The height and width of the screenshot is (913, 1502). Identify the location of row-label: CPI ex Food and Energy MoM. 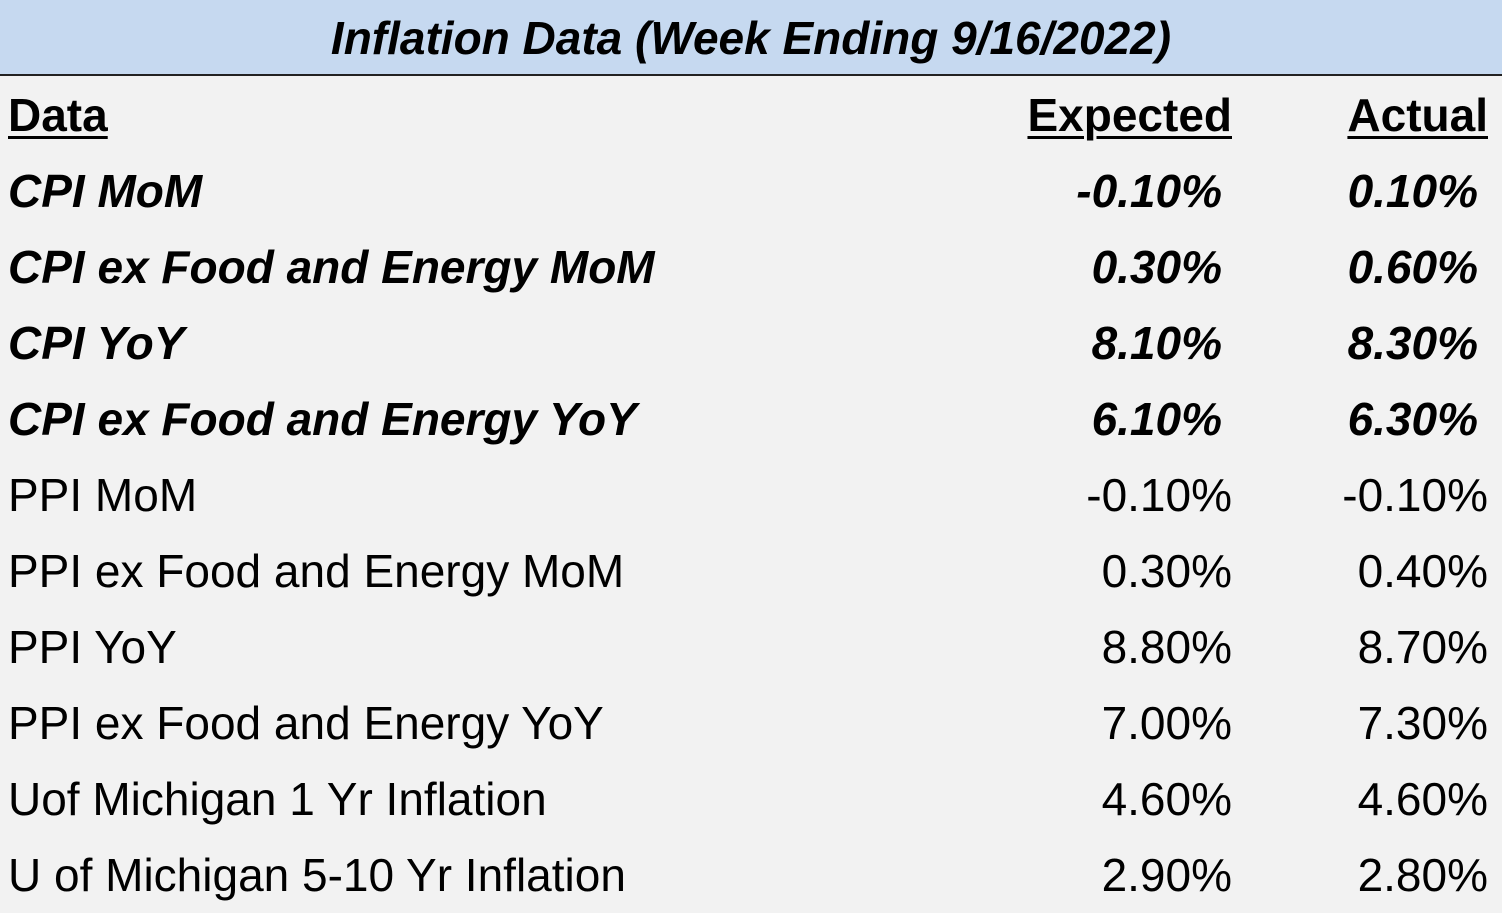
(331, 267).